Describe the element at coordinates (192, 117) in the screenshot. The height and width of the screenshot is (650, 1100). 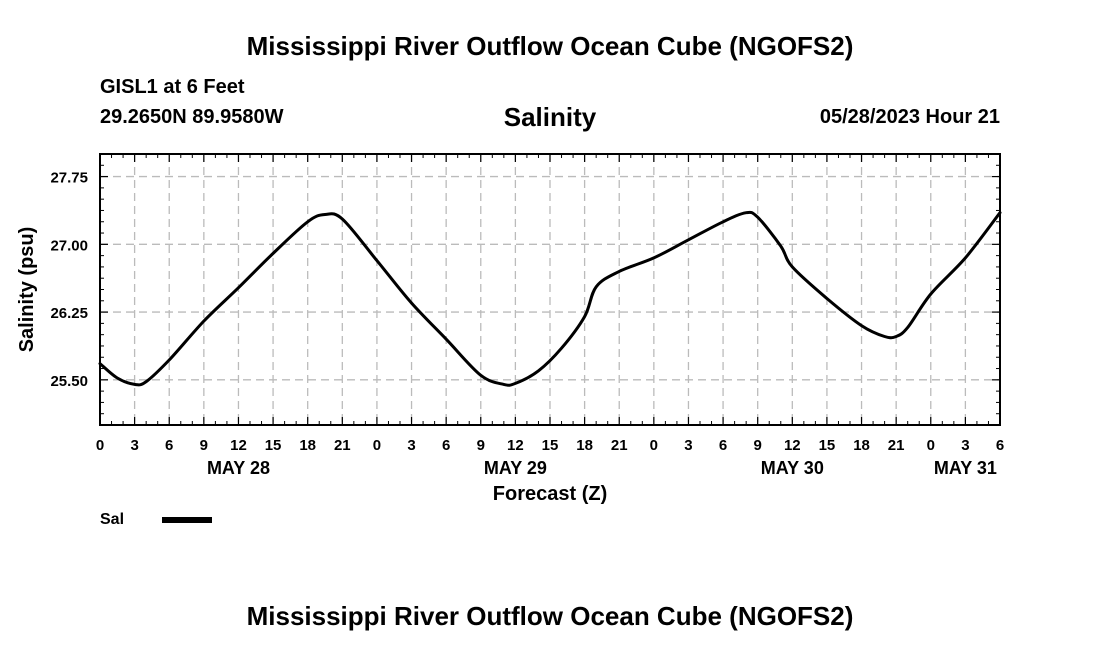
I see `station-coordinates: 29.2650N 89.9580W` at that location.